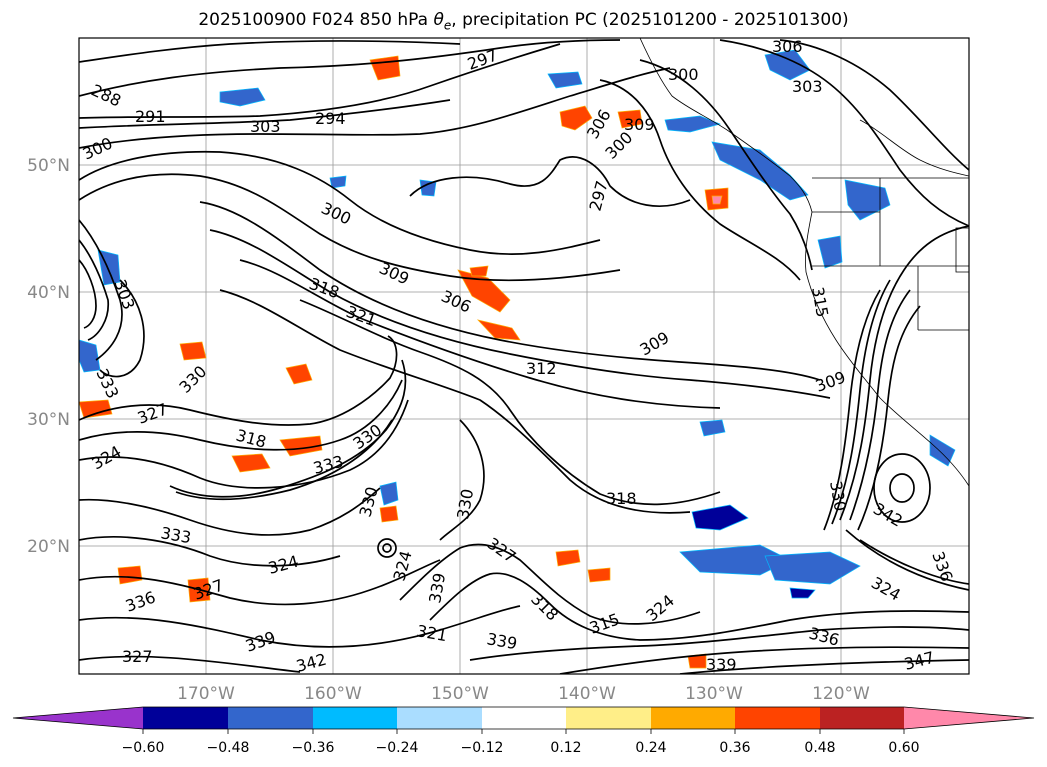 This screenshot has width=1047, height=767. What do you see at coordinates (621, 498) in the screenshot?
I see `contour-label: 318` at bounding box center [621, 498].